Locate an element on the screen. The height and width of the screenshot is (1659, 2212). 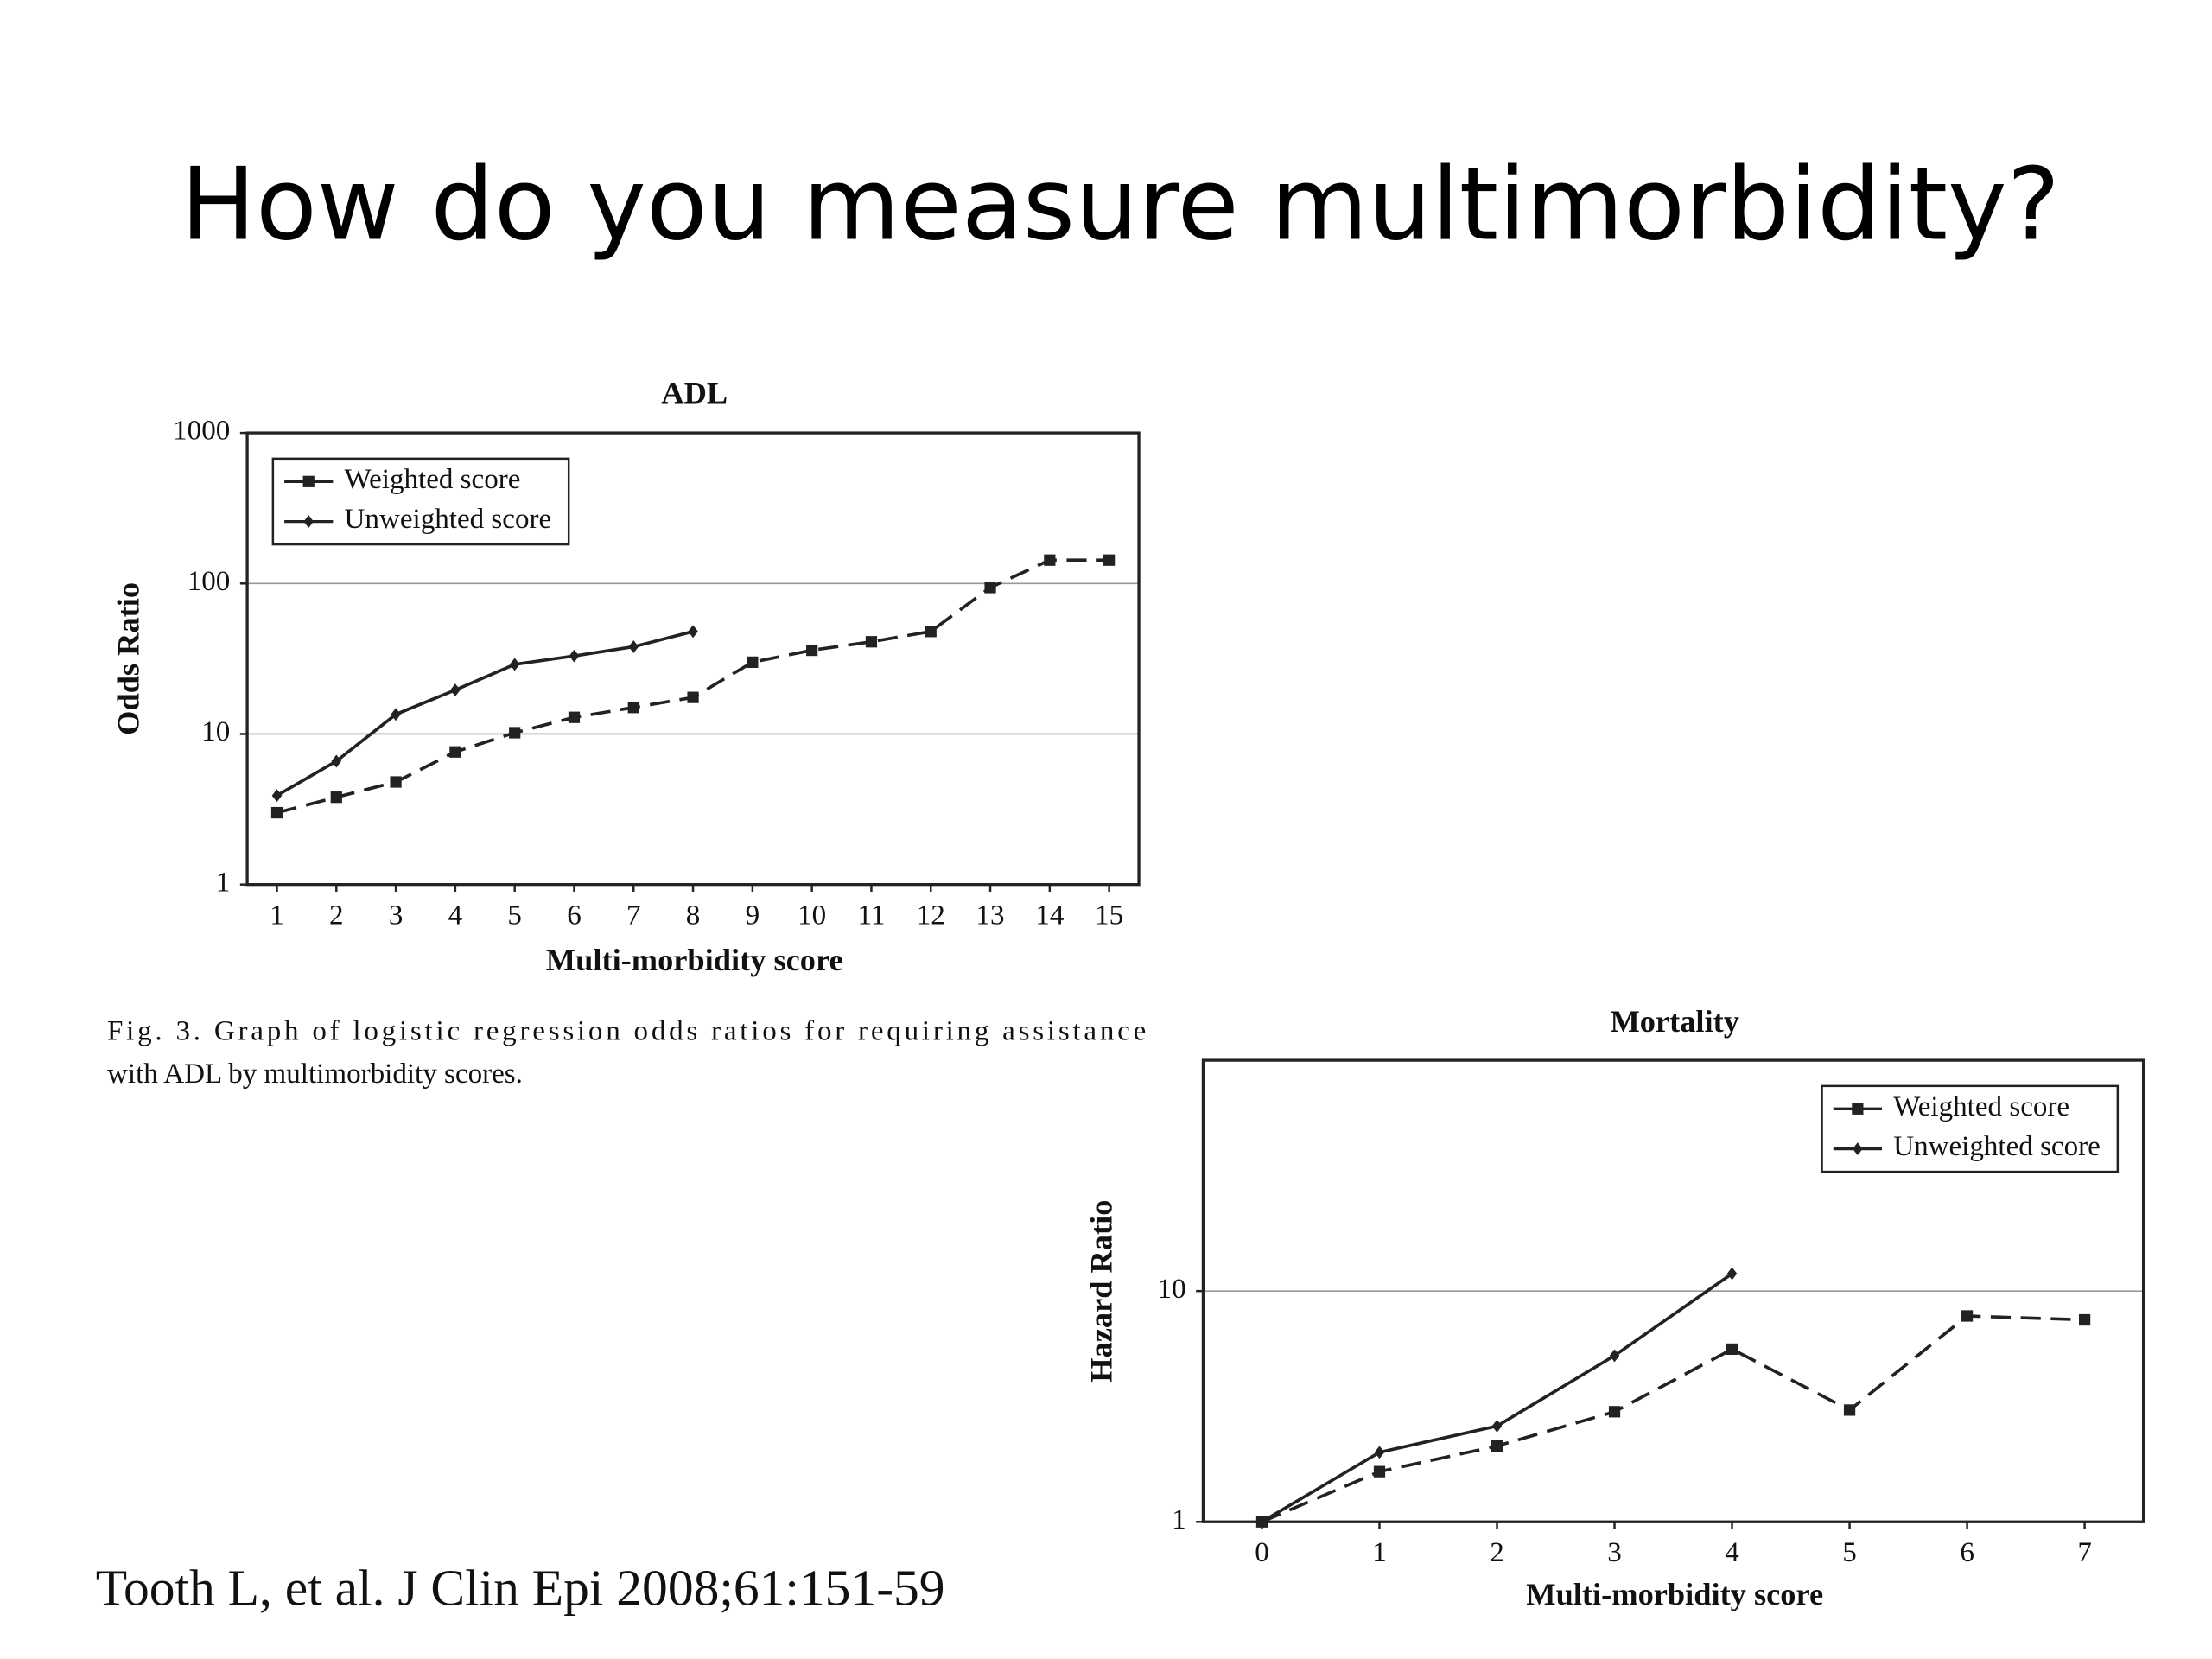
y-axis-label: Odds Ratio is located at coordinates (128, 658).